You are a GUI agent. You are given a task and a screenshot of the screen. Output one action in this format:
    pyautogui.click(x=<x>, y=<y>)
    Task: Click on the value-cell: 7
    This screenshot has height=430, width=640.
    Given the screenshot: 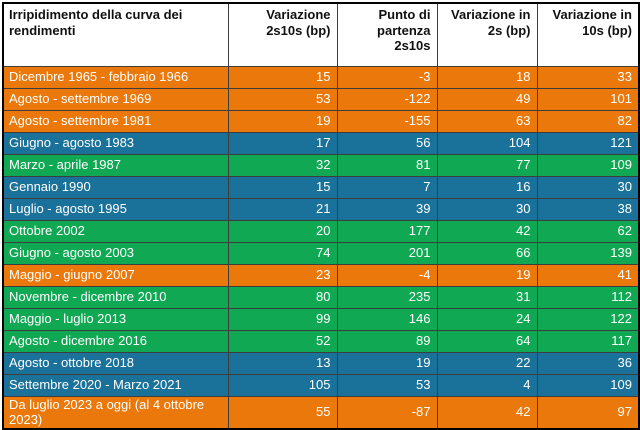 What is the action you would take?
    pyautogui.click(x=387, y=187)
    